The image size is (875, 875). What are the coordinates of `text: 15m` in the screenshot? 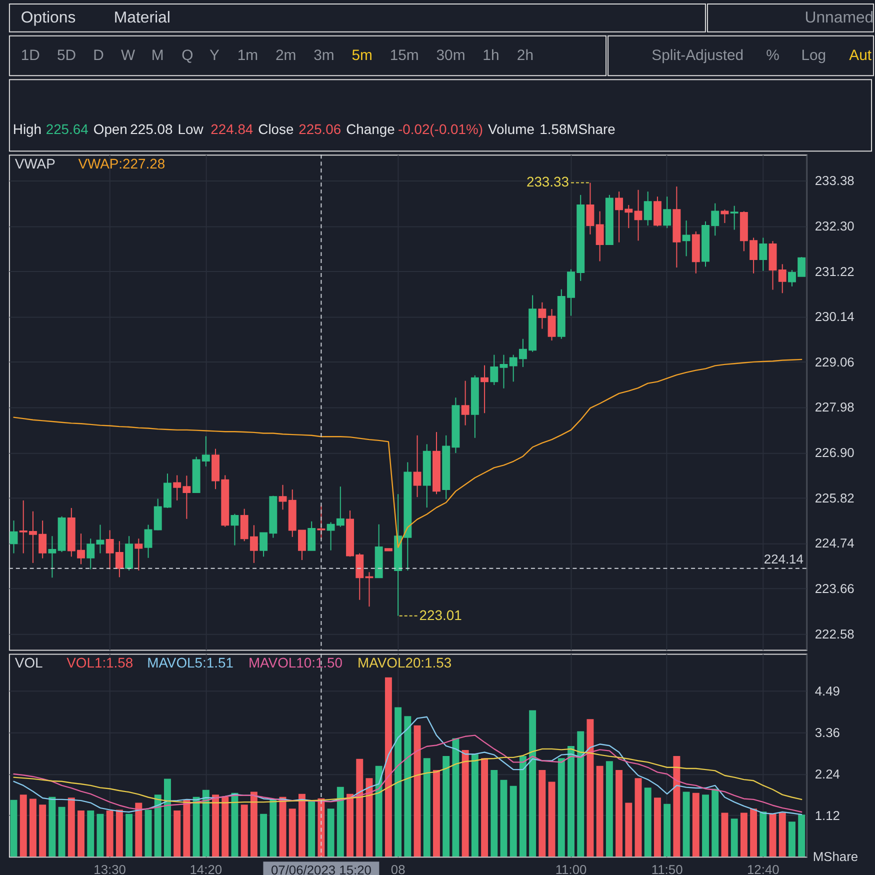 It's located at (404, 56).